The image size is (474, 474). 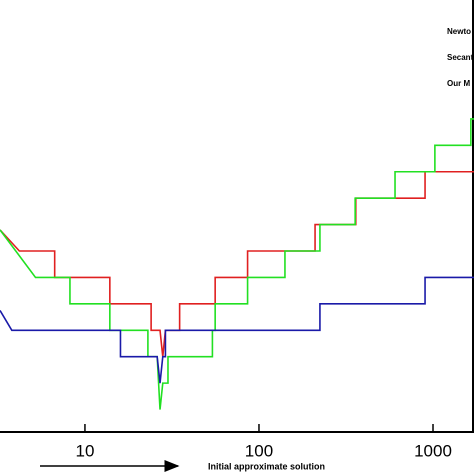 What do you see at coordinates (84, 450) in the screenshot?
I see `x-tick-label: 10` at bounding box center [84, 450].